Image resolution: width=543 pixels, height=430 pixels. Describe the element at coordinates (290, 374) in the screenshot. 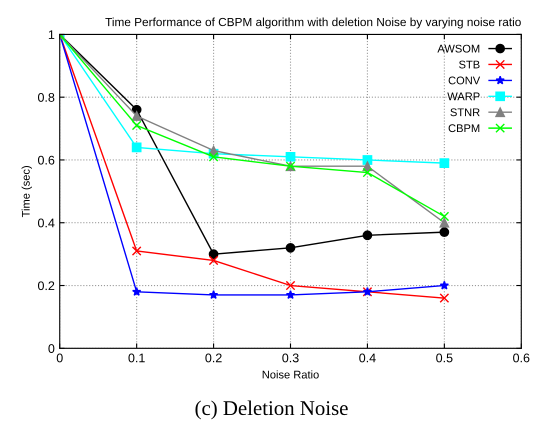

I see `x-axis-title: Noise Ratio` at that location.